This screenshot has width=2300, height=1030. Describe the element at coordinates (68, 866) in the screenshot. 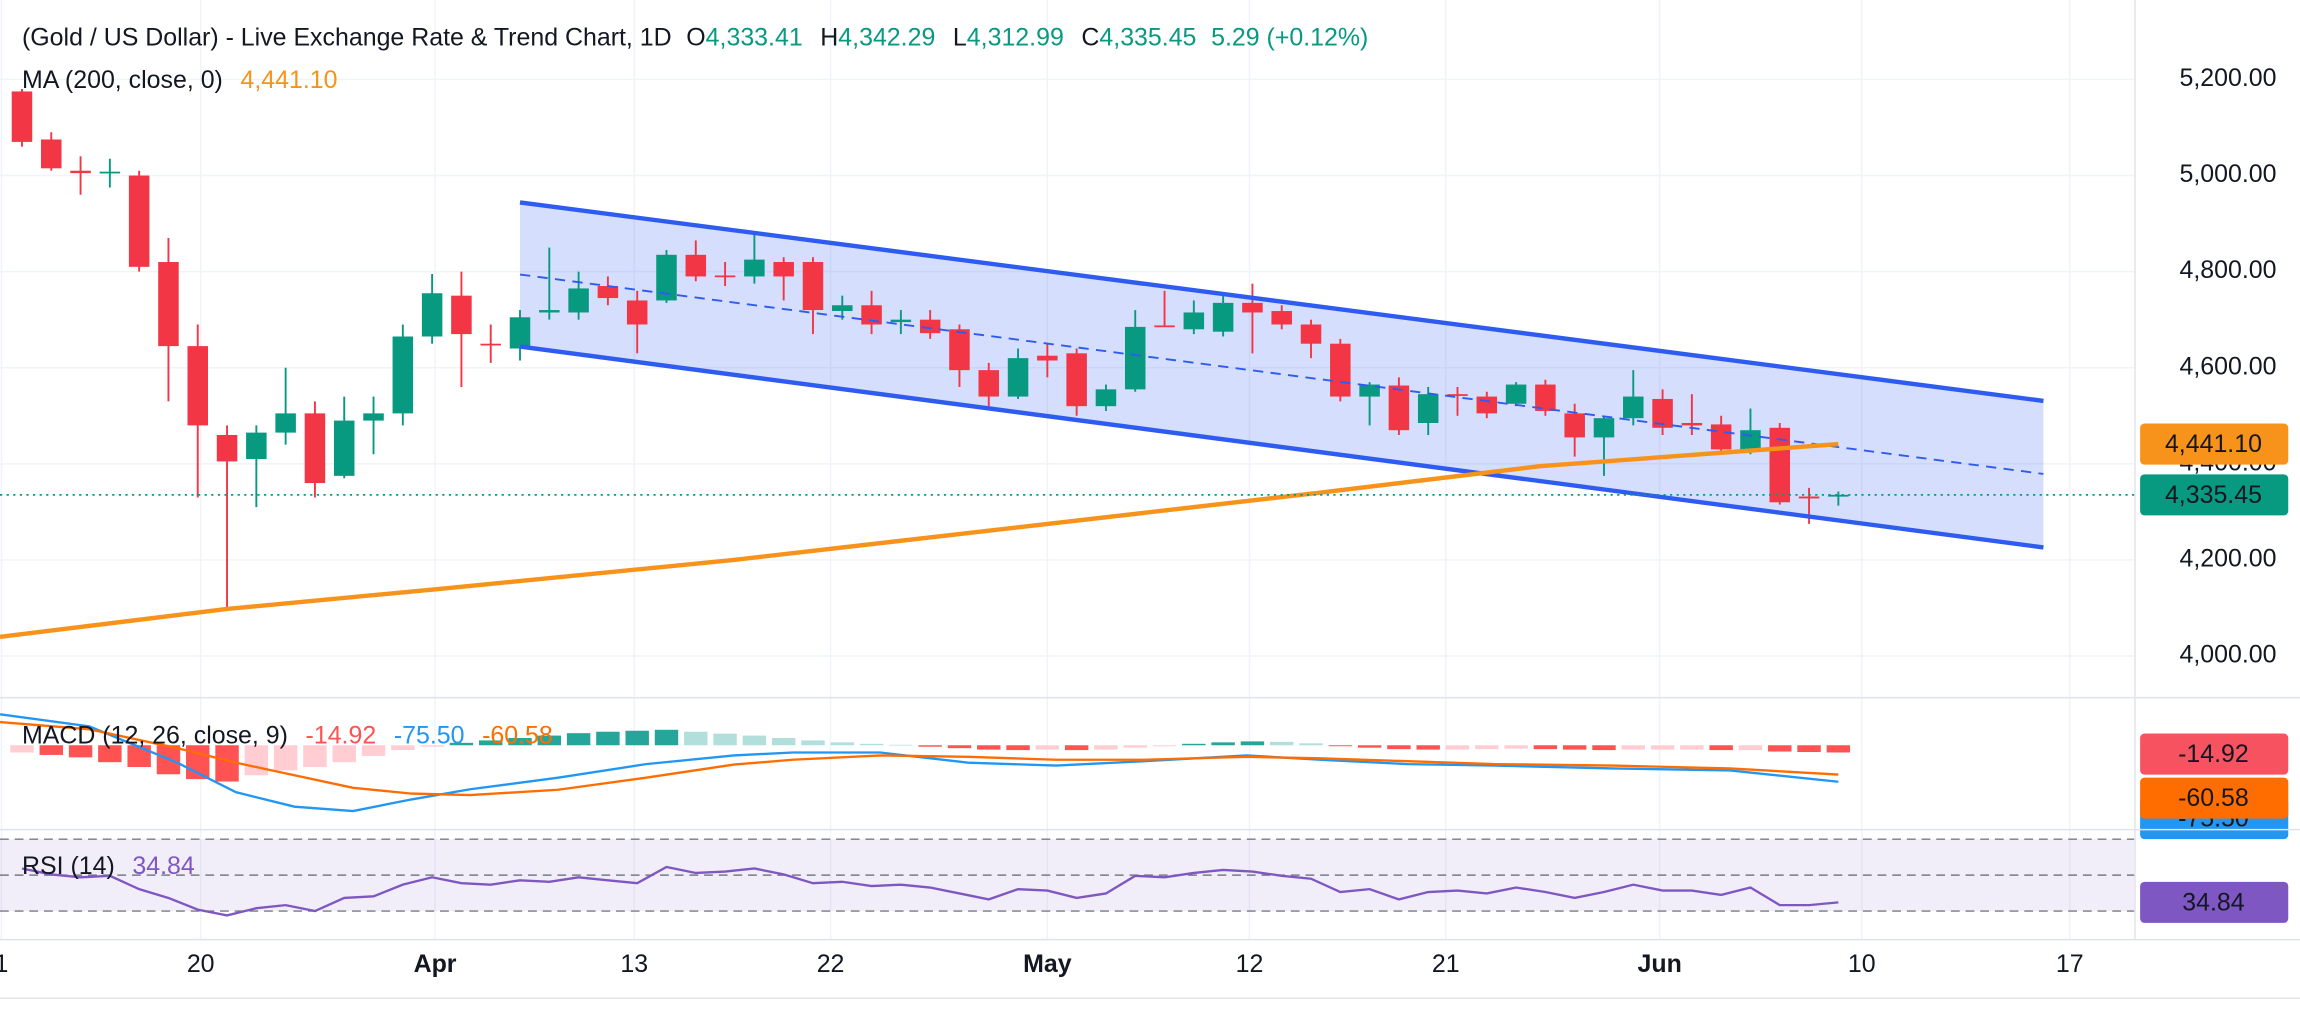

I see `rsi-title: RSI (14)` at that location.